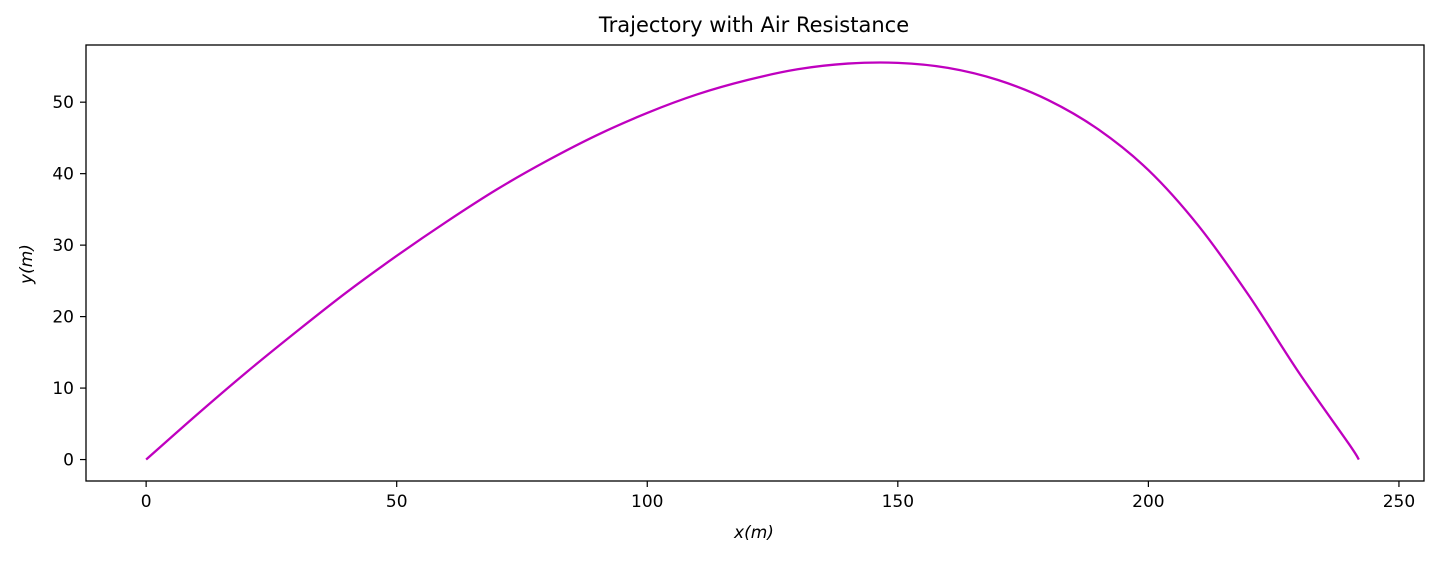  I want to click on y-tick-label: 30, so click(63, 246).